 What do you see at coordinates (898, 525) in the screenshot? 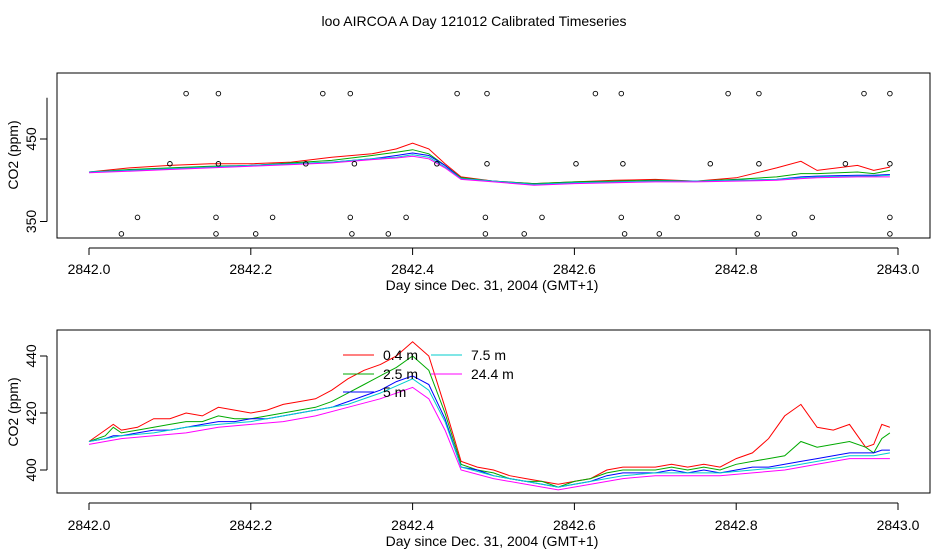
I see `bottom-x-tick-label: 2843.0` at bounding box center [898, 525].